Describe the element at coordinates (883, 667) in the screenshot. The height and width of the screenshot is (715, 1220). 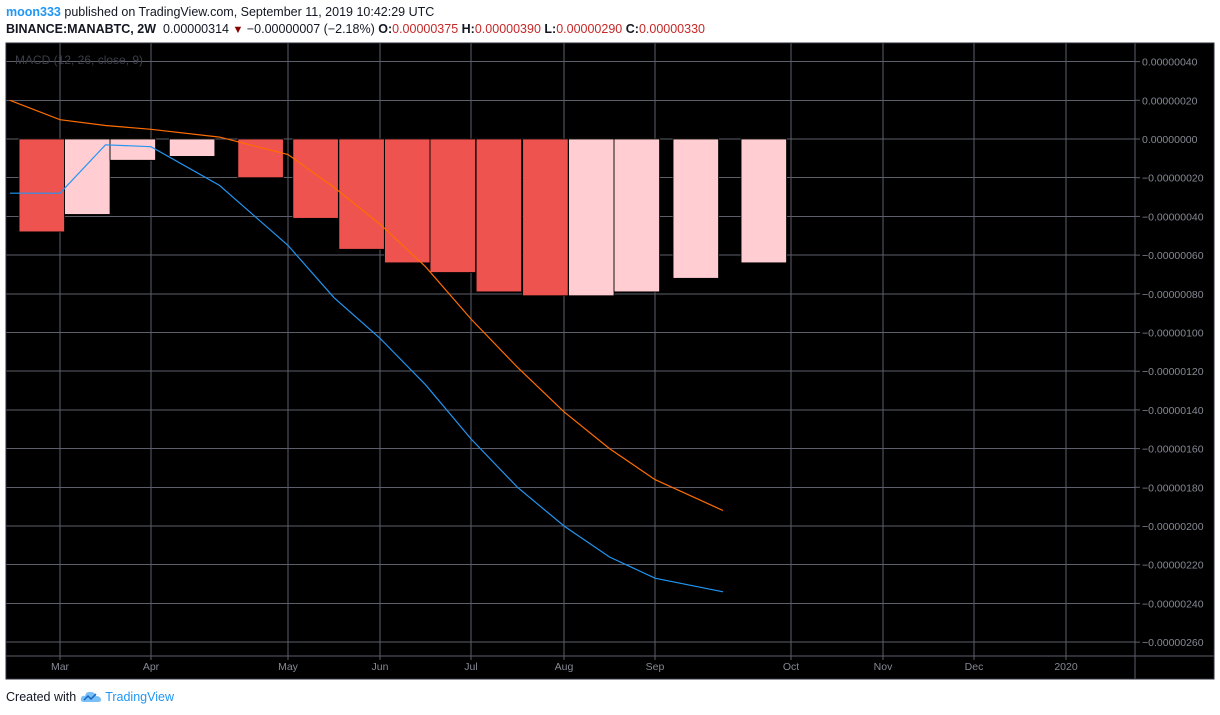
I see `x-tick-label: Nov` at that location.